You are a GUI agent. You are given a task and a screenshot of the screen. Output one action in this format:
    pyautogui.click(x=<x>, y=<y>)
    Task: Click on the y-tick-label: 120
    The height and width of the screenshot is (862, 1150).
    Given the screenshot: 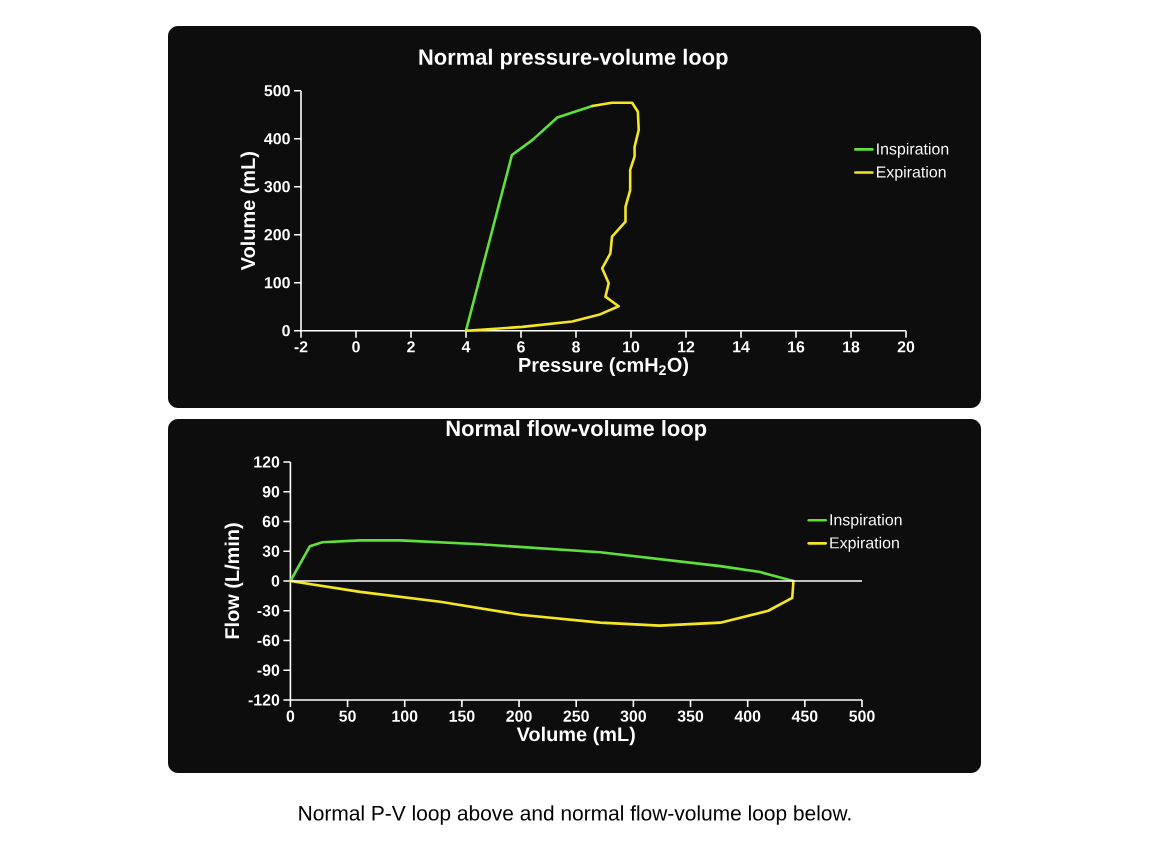 What is the action you would take?
    pyautogui.click(x=267, y=462)
    